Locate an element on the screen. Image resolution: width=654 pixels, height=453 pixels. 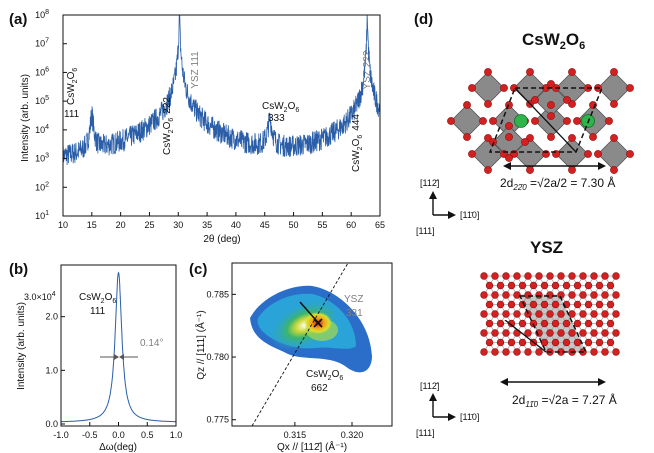
dir-right-bottom: [11̄0] is located at coordinates (469, 417).